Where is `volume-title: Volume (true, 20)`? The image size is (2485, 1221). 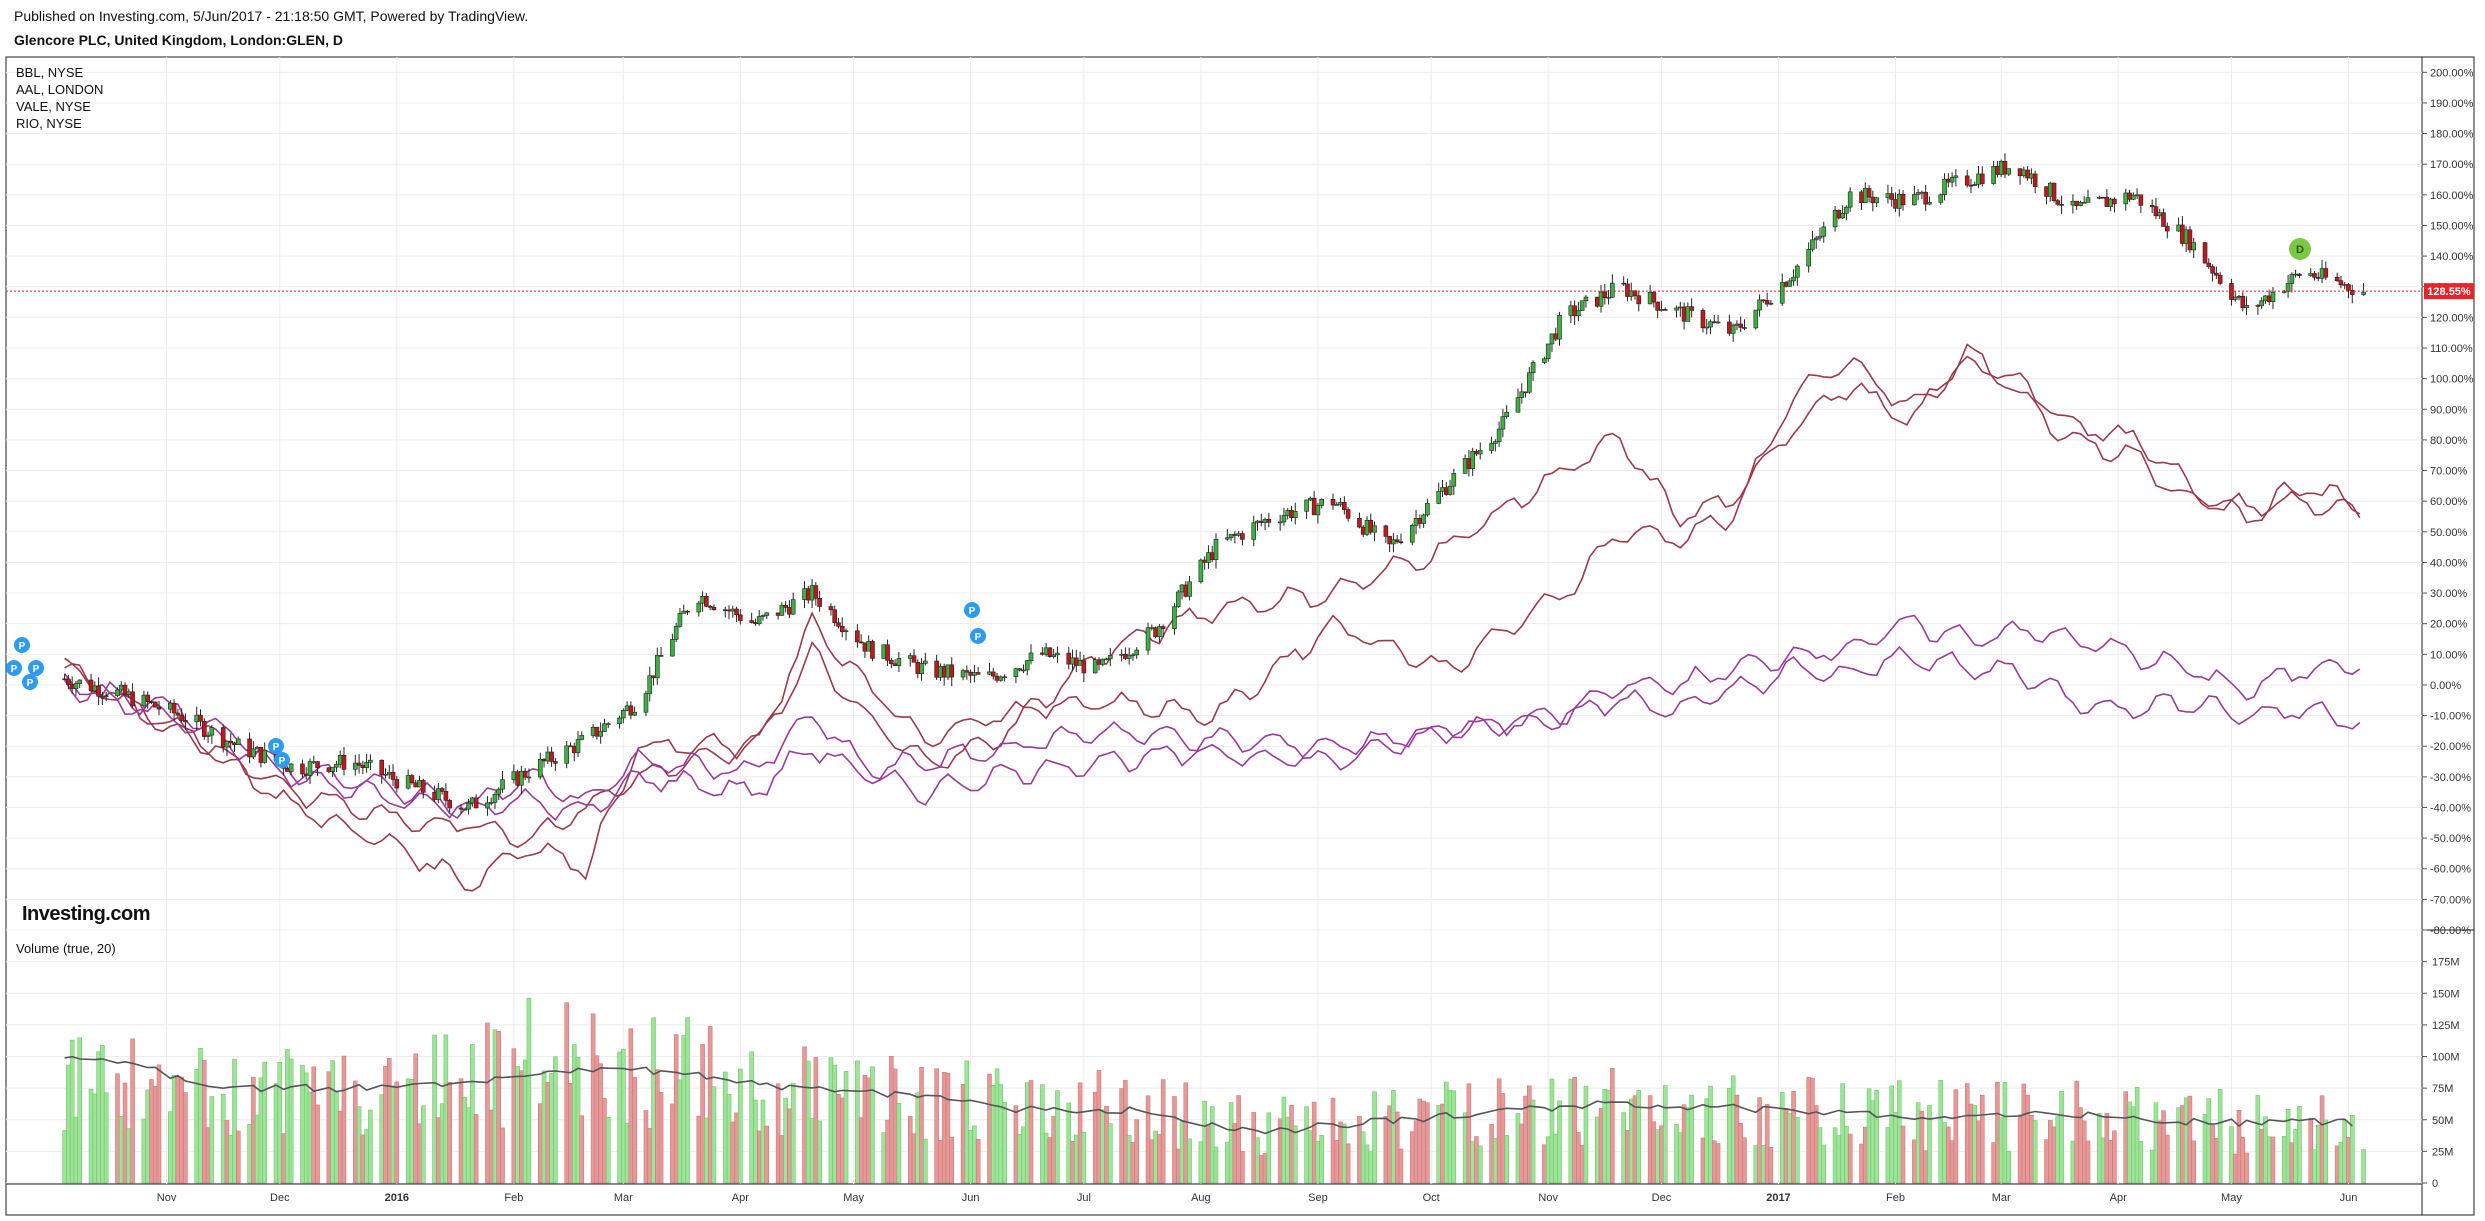
volume-title: Volume (true, 20) is located at coordinates (66, 948).